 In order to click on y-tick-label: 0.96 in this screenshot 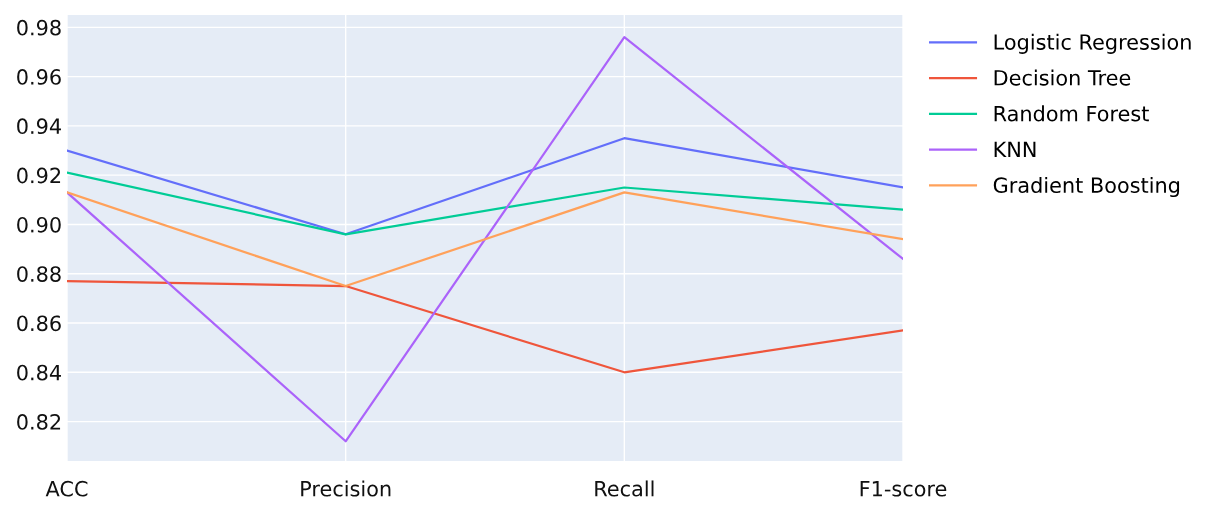, I will do `click(39, 77)`.